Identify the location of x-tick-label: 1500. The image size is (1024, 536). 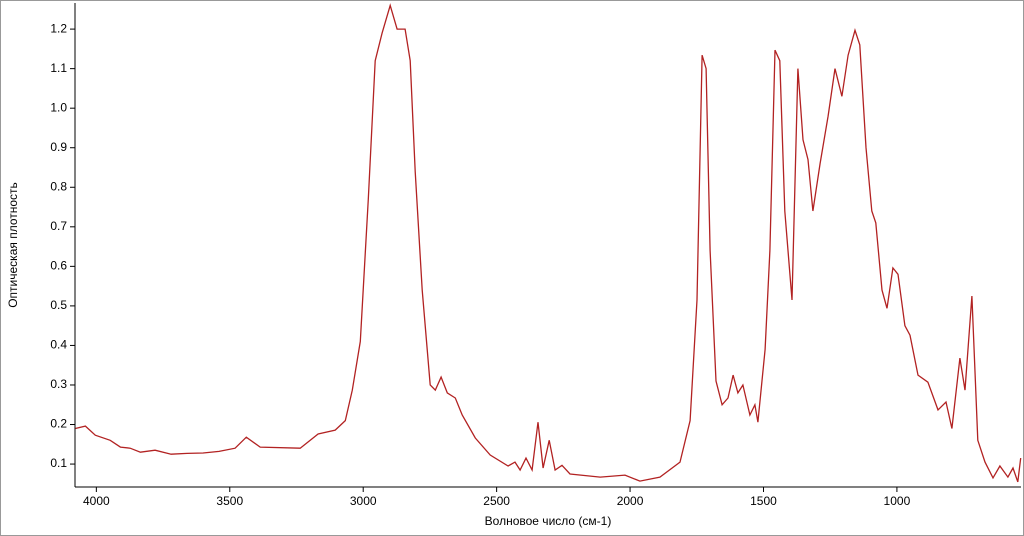
(763, 501).